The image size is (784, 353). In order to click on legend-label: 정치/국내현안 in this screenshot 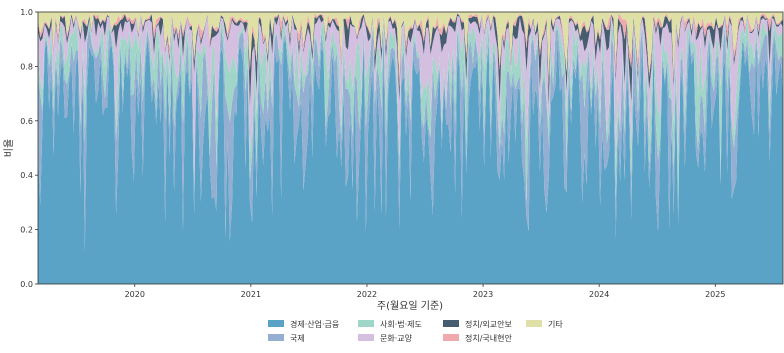, I will do `click(488, 338)`.